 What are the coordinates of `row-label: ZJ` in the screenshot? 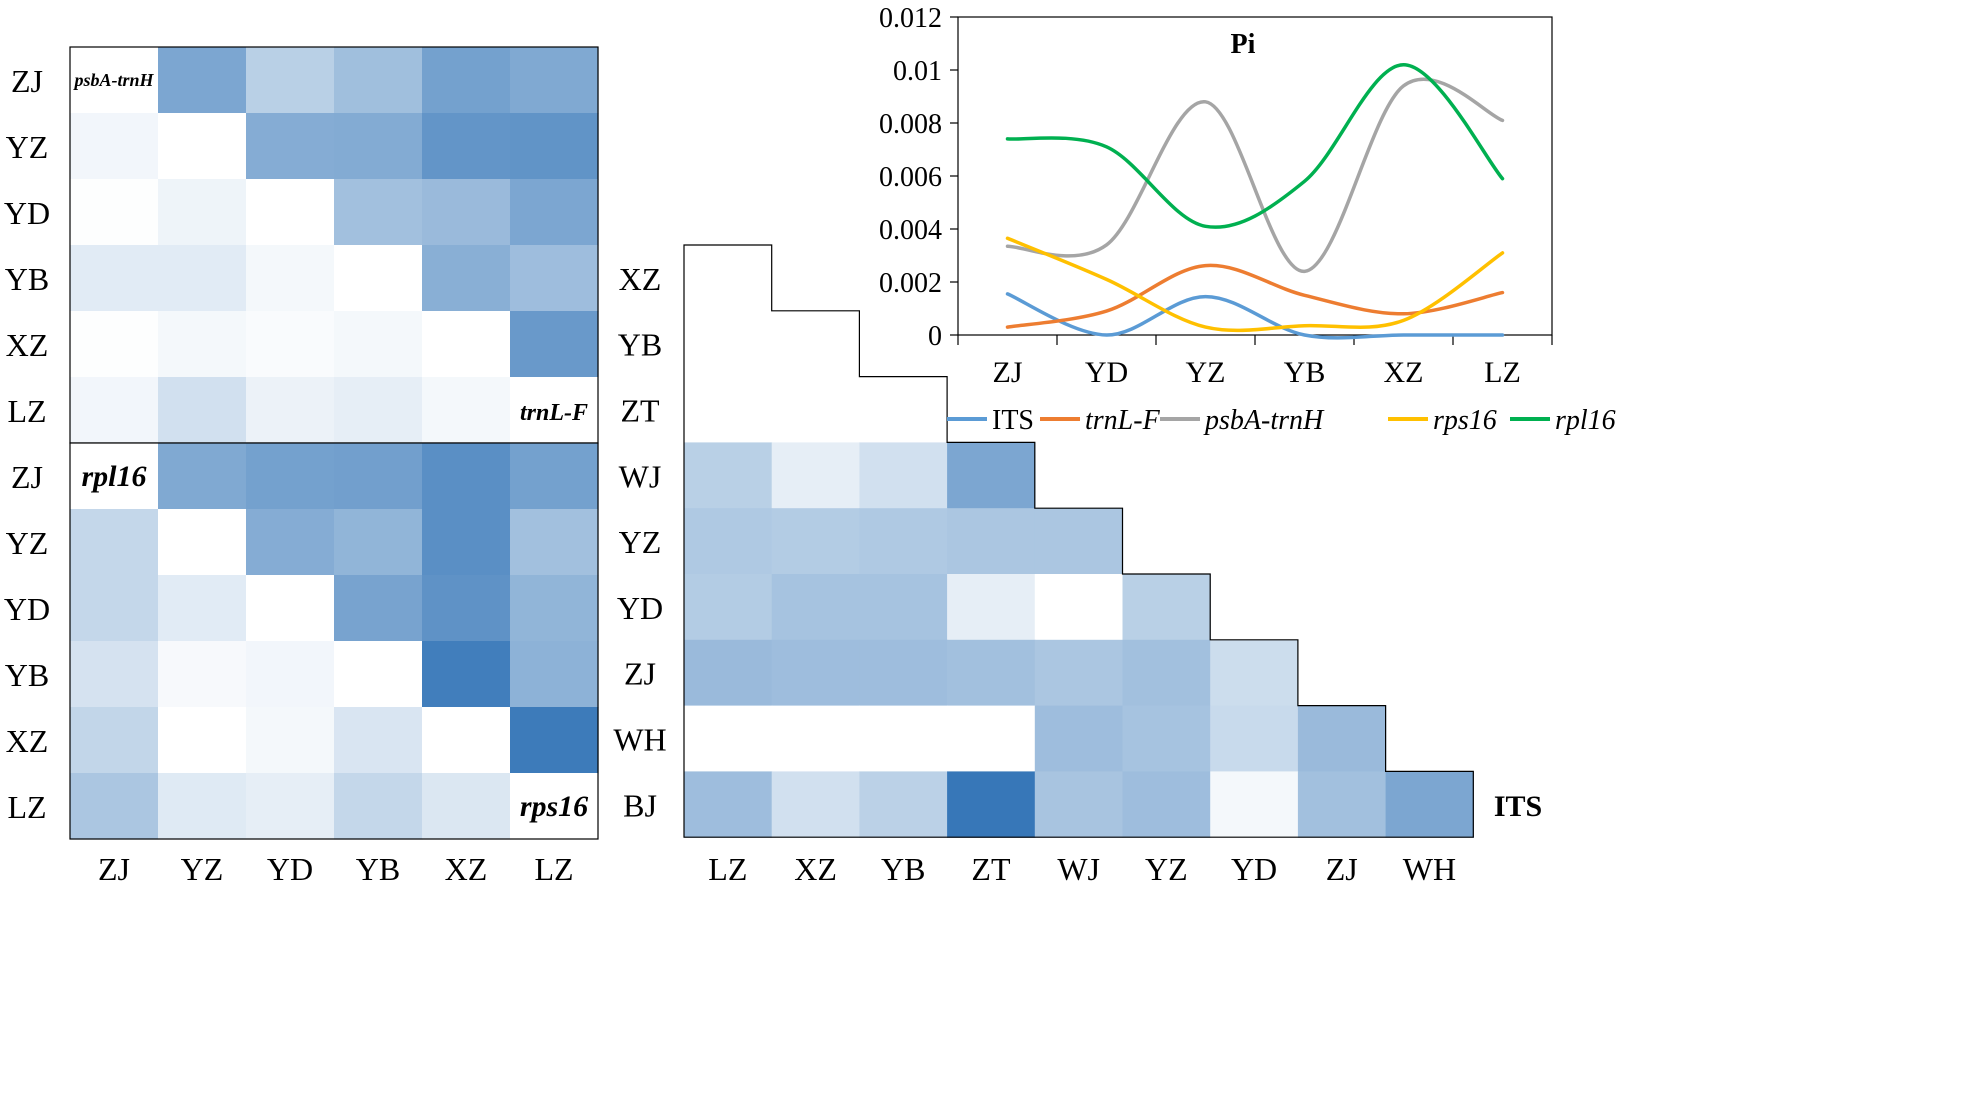 It's located at (27, 477).